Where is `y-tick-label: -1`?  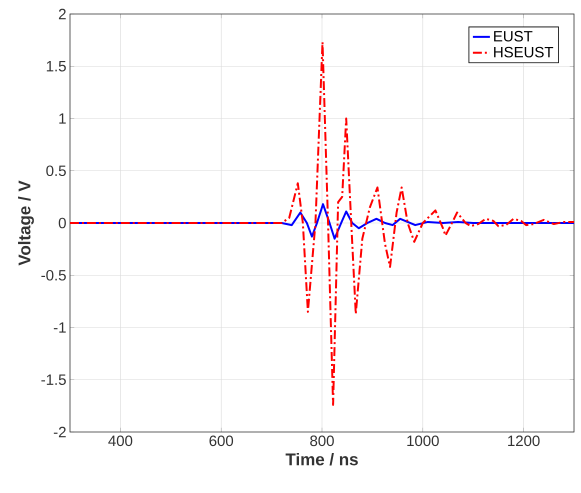 y-tick-label: -1 is located at coordinates (60, 327).